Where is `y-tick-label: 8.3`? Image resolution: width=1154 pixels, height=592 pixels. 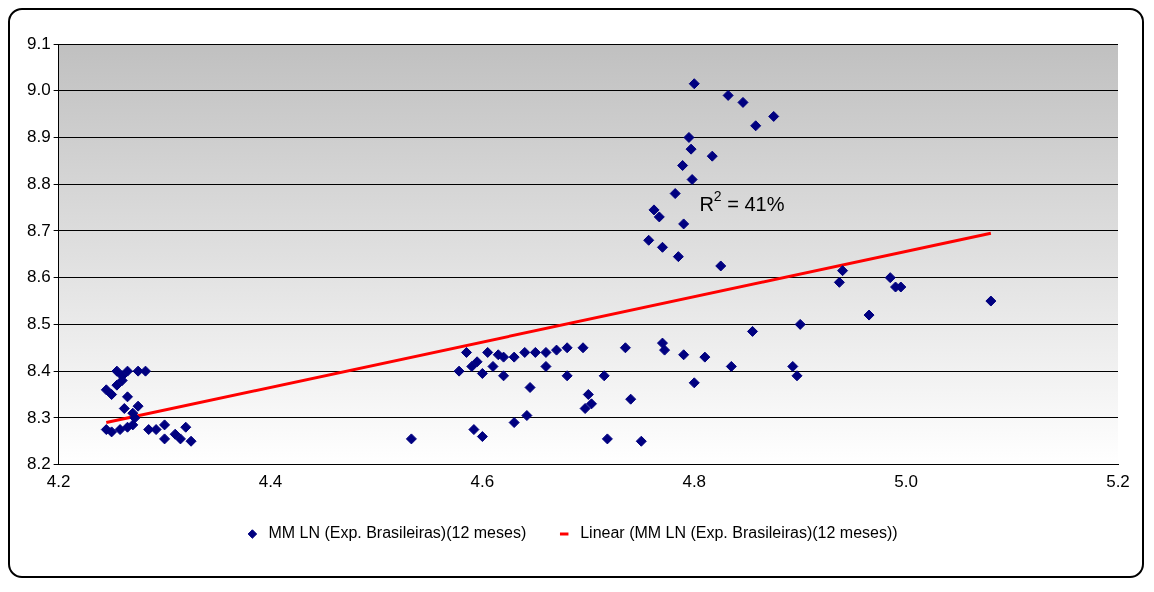
y-tick-label: 8.3 is located at coordinates (38, 417).